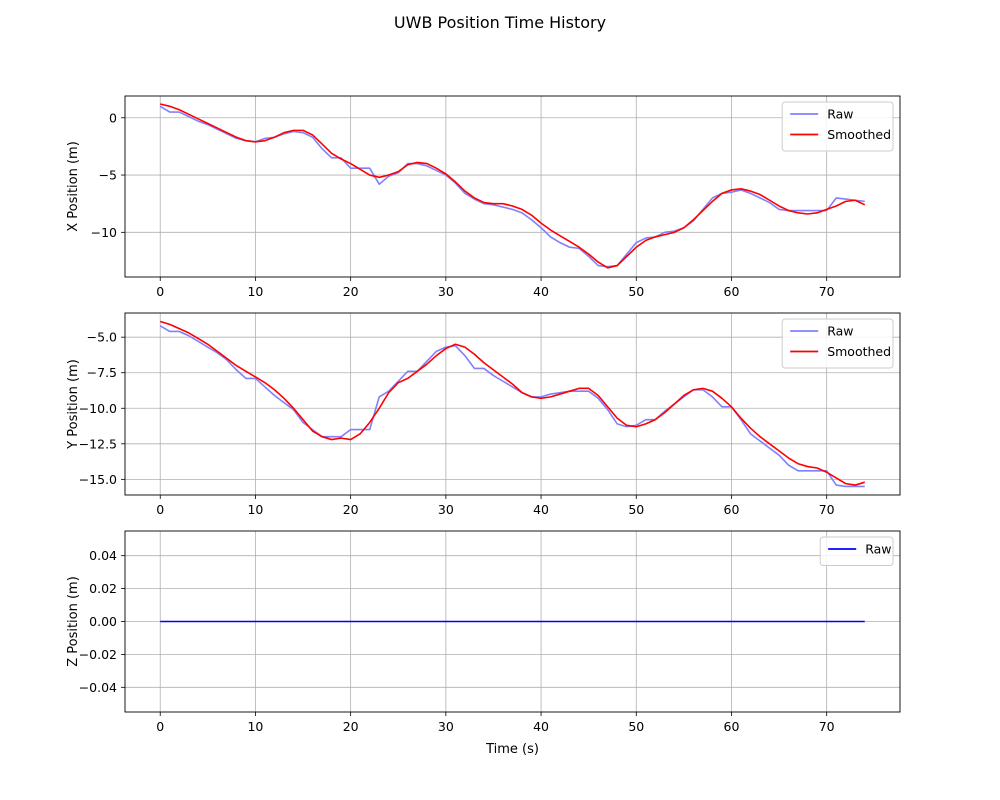 The width and height of the screenshot is (1000, 800). What do you see at coordinates (500, 22) in the screenshot?
I see `figure-title: UWB Position Time History` at bounding box center [500, 22].